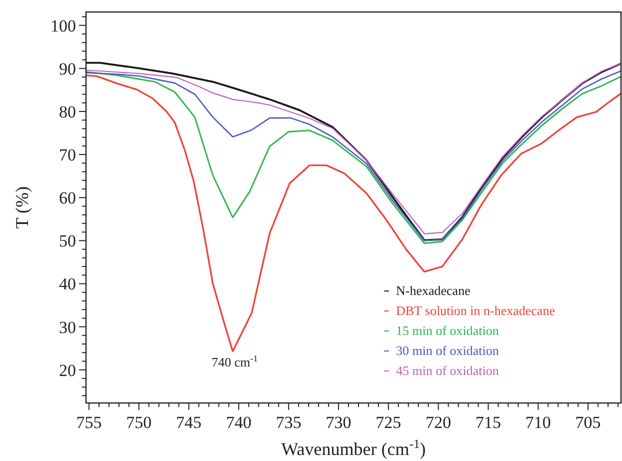 Image resolution: width=622 pixels, height=461 pixels. I want to click on x-tick-label: 710, so click(538, 422).